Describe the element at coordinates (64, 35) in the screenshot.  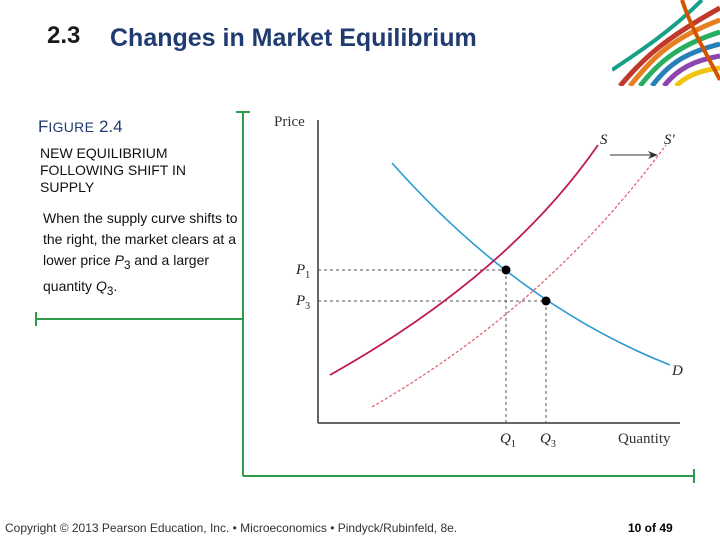
I see `section-number: 2.3` at that location.